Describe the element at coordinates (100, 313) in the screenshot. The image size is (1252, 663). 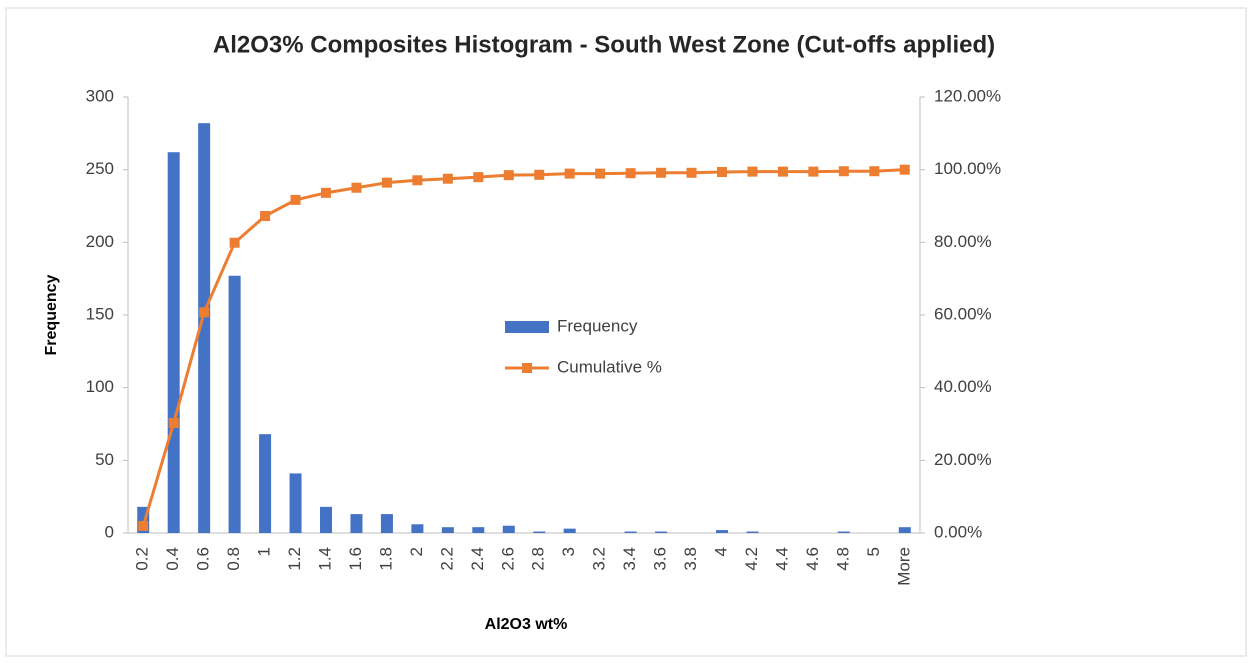
I see `y-tick-label: 150` at that location.